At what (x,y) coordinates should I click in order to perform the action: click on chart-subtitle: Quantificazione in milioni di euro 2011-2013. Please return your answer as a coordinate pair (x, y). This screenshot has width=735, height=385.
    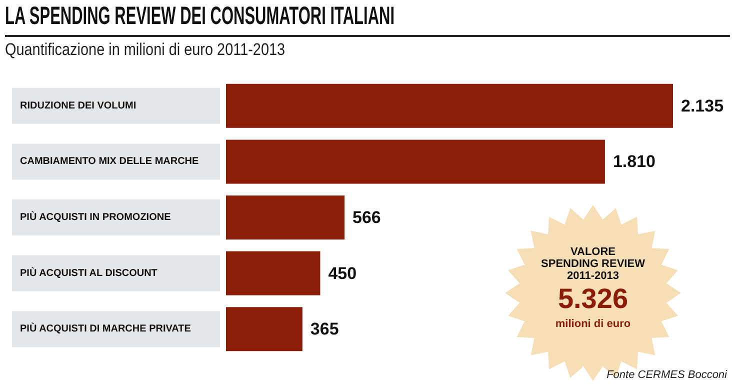
    Looking at the image, I should click on (145, 50).